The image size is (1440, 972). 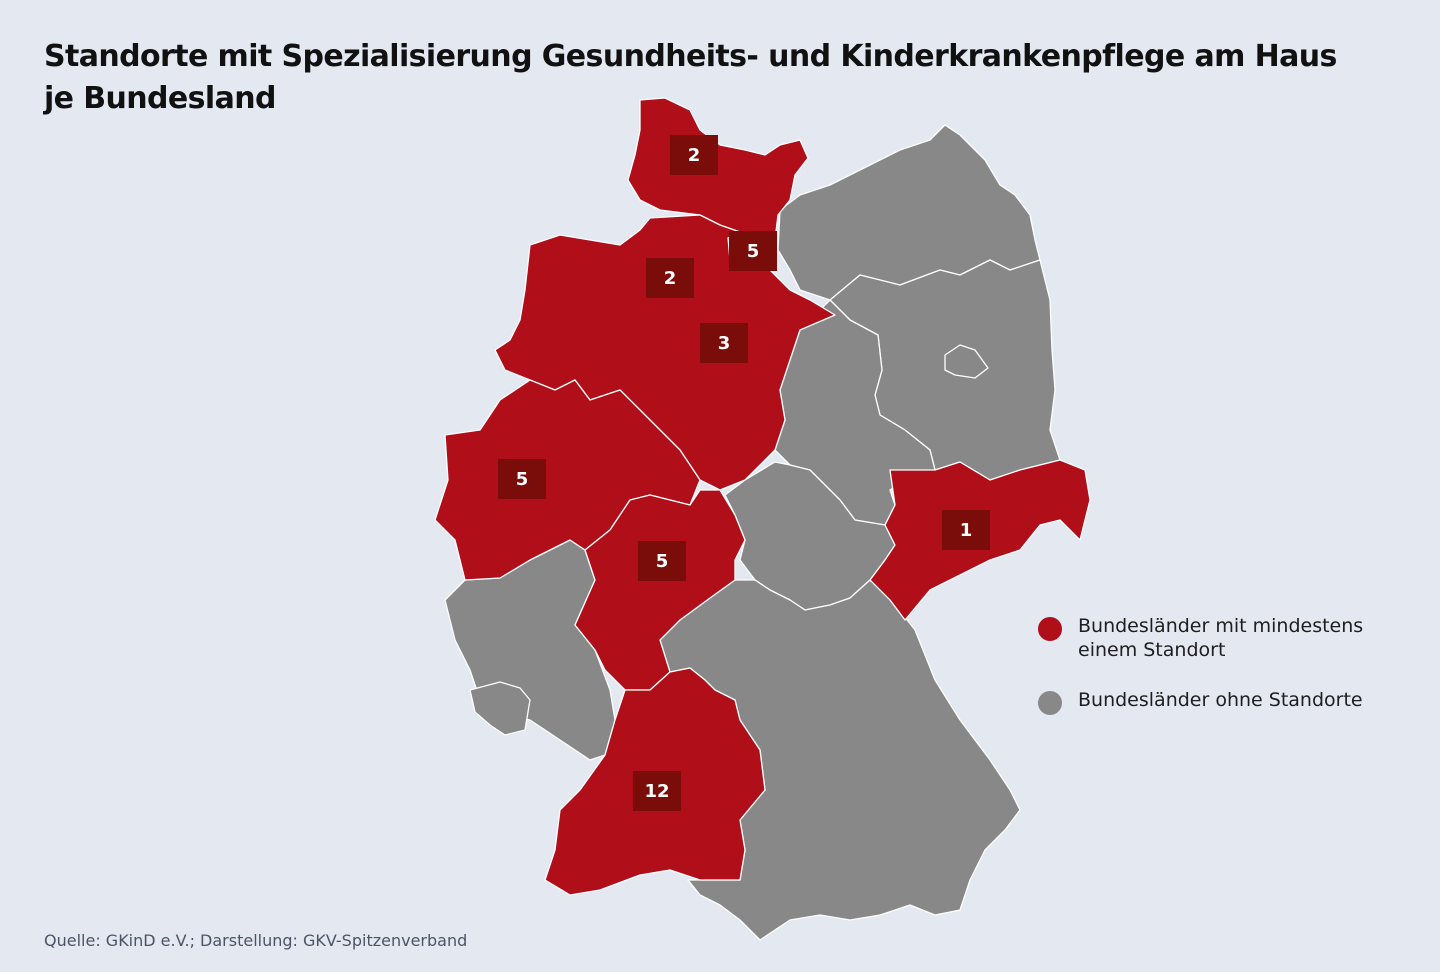 What do you see at coordinates (1050, 629) in the screenshot?
I see `red-dot-icon` at bounding box center [1050, 629].